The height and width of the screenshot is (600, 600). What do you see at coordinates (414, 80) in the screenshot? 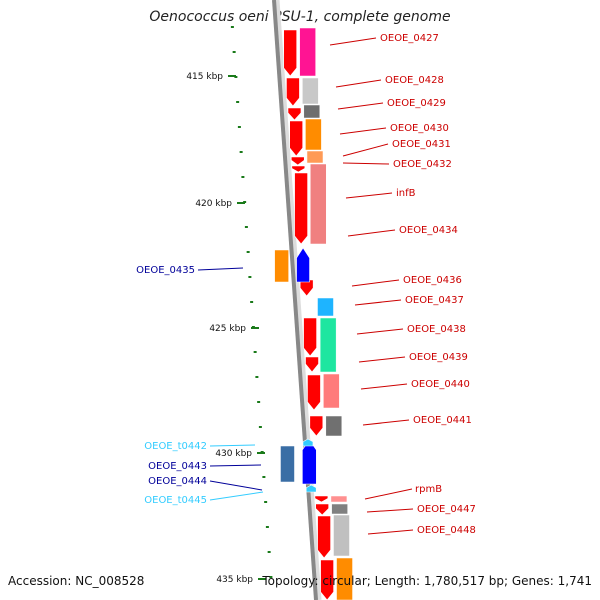
I see `gene-label: OEOE_0428` at bounding box center [414, 80].